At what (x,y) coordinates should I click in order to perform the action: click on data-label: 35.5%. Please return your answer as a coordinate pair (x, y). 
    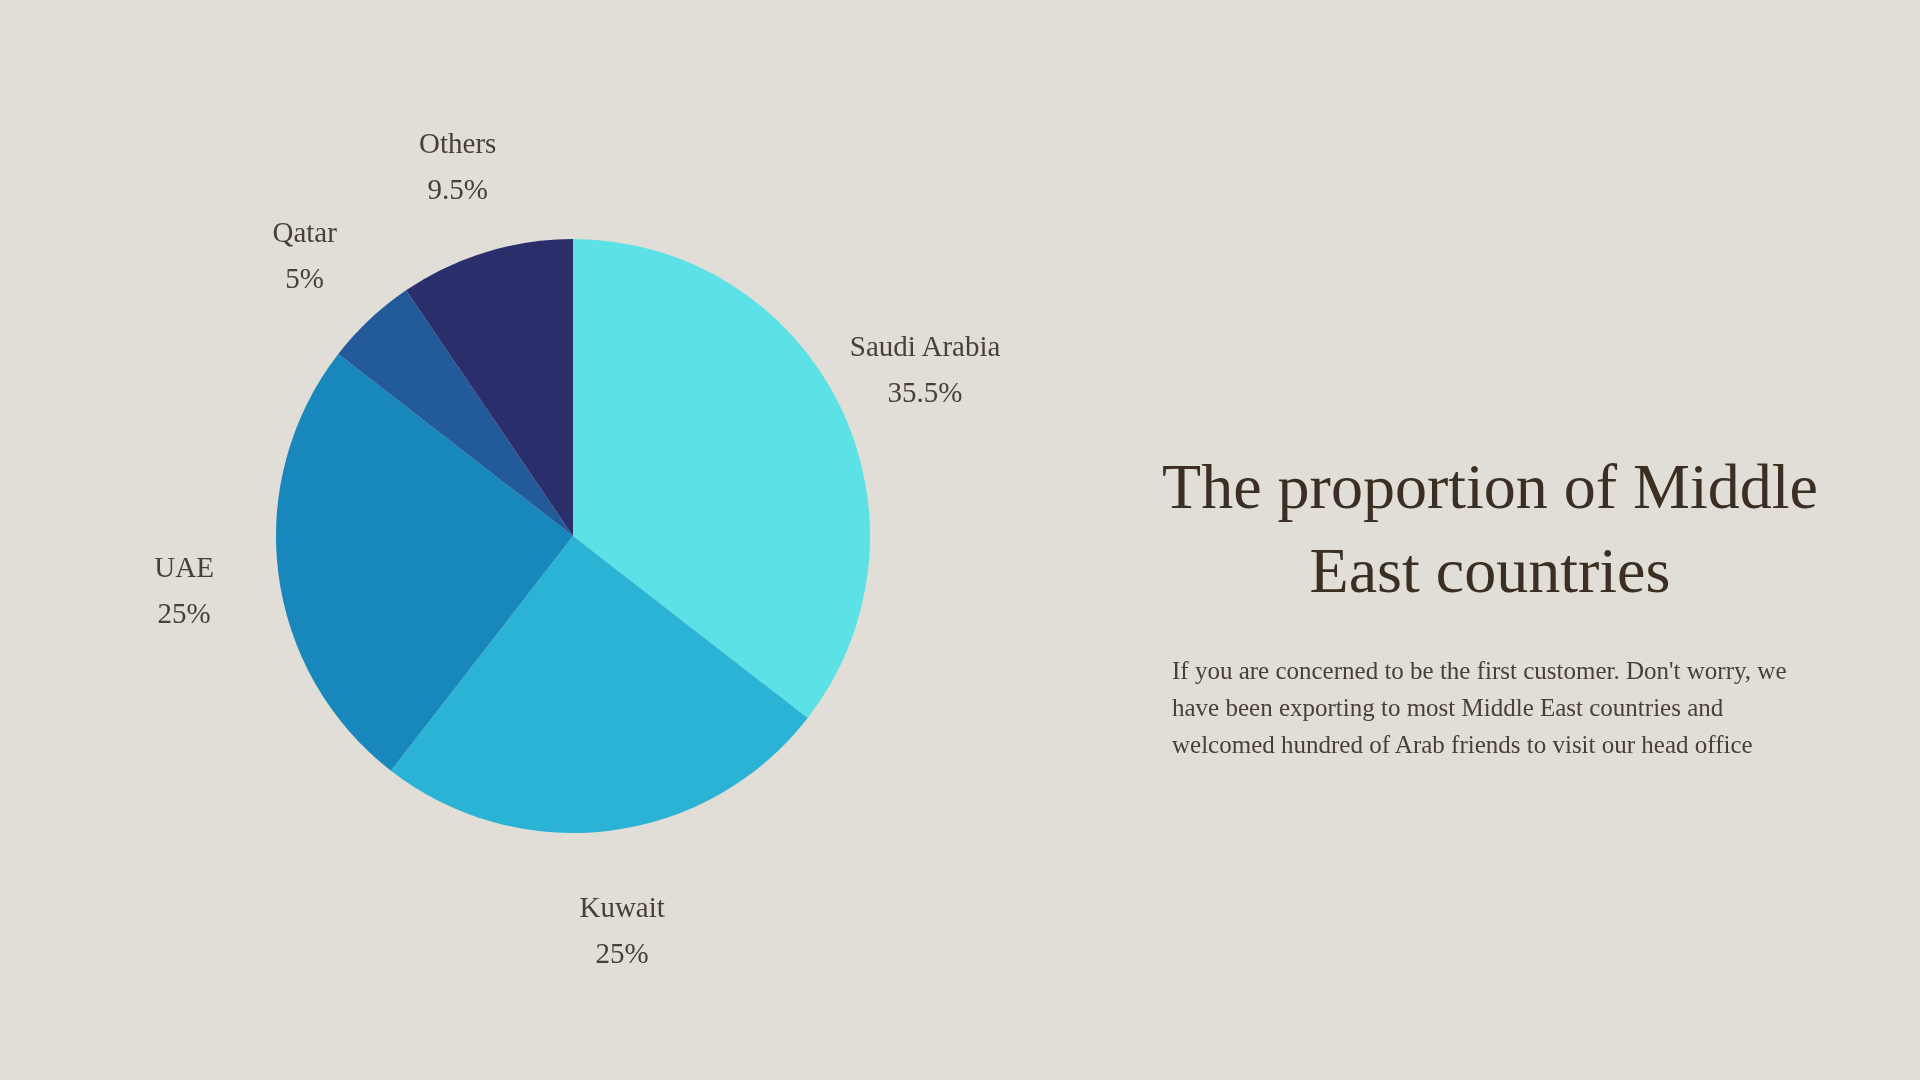
    Looking at the image, I should click on (925, 391).